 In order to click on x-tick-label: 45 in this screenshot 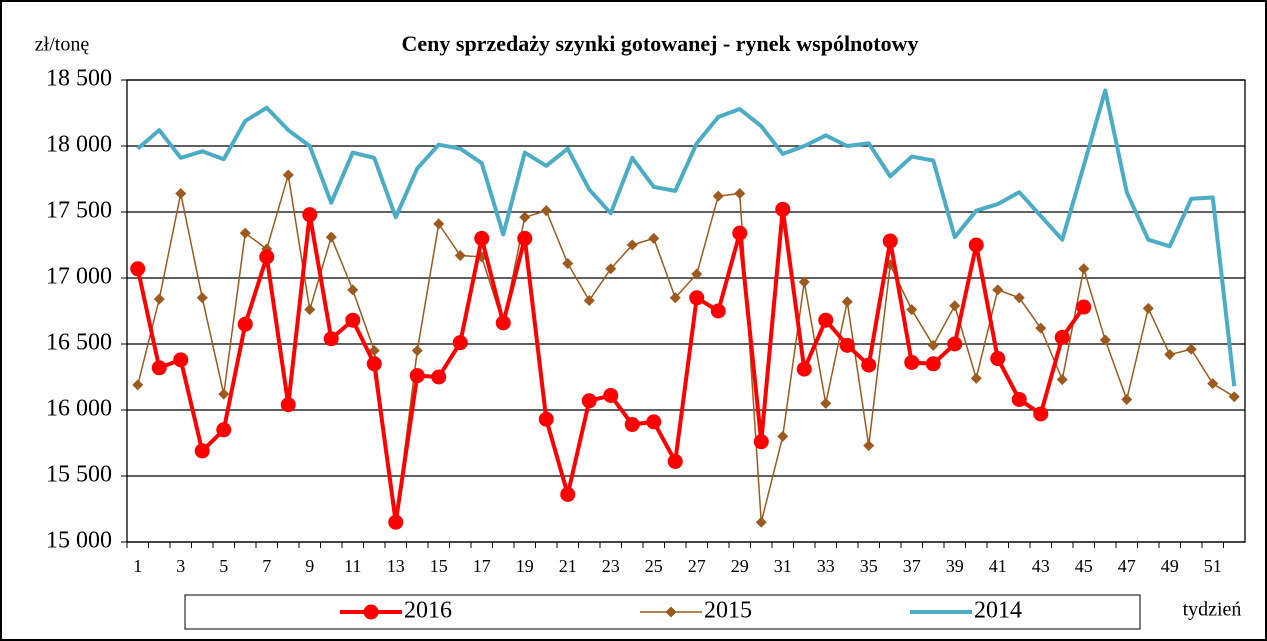, I will do `click(1084, 566)`.